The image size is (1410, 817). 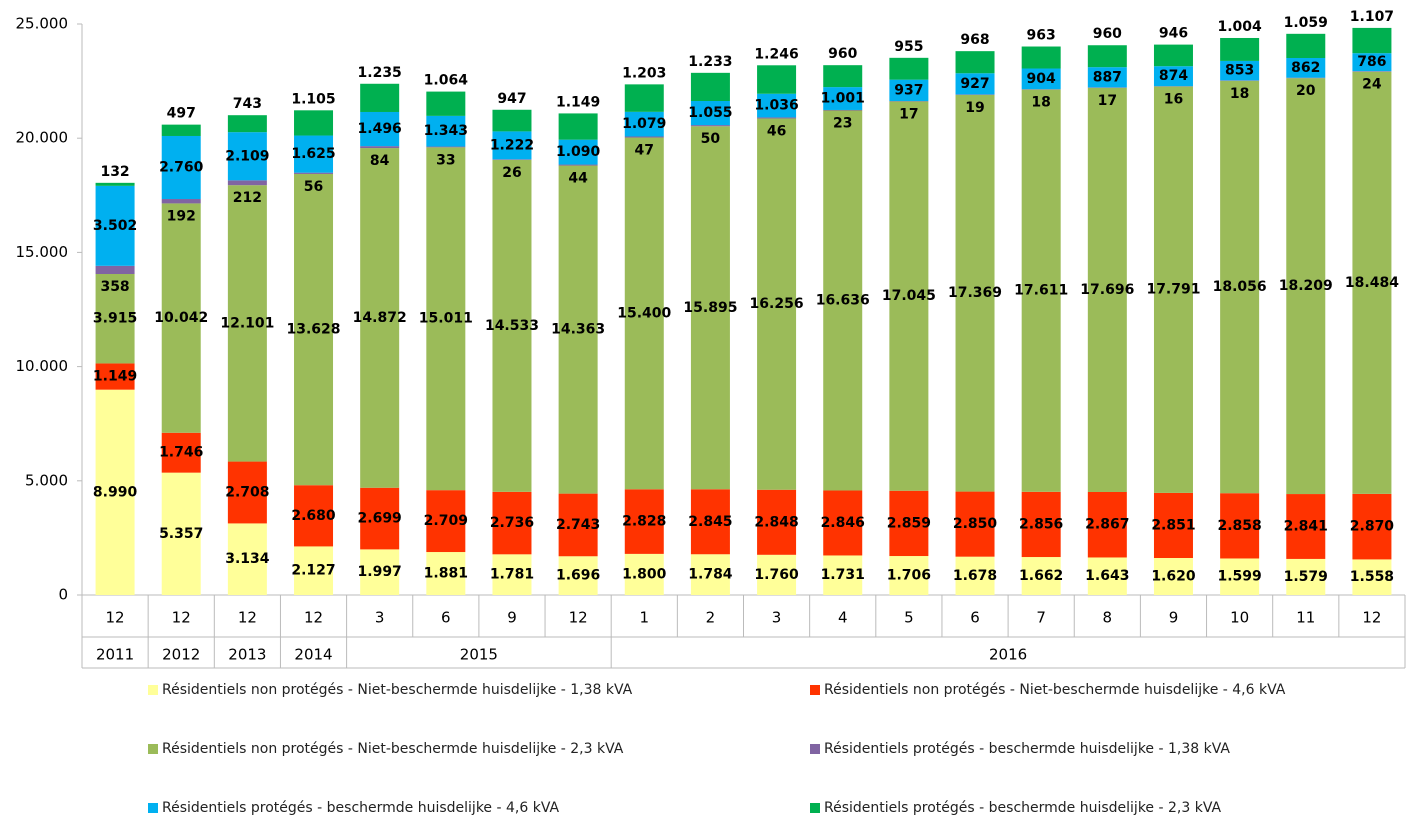 I want to click on x-tick-label: 6, so click(x=446, y=618).